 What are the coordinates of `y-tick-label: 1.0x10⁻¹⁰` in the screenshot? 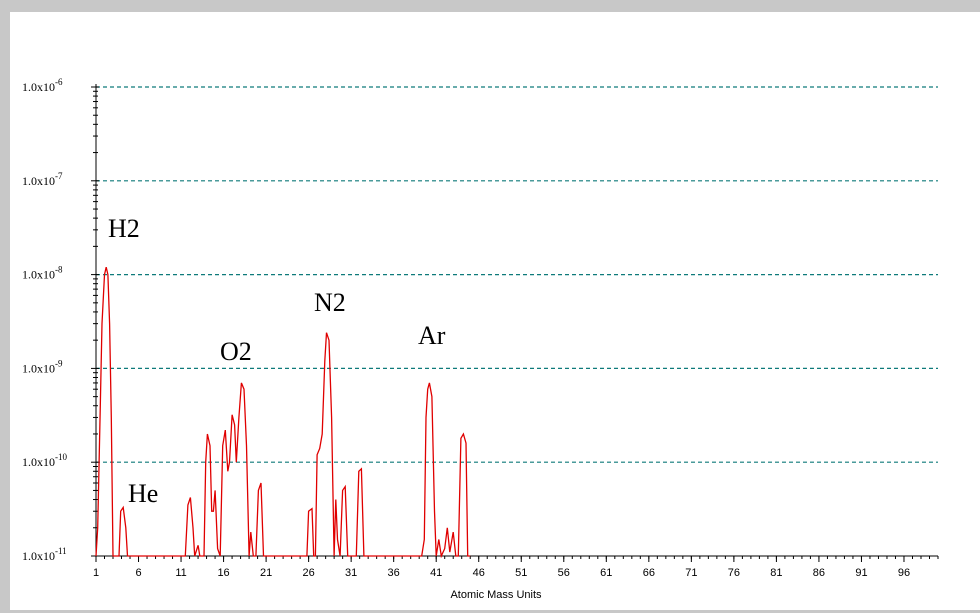 It's located at (44, 460).